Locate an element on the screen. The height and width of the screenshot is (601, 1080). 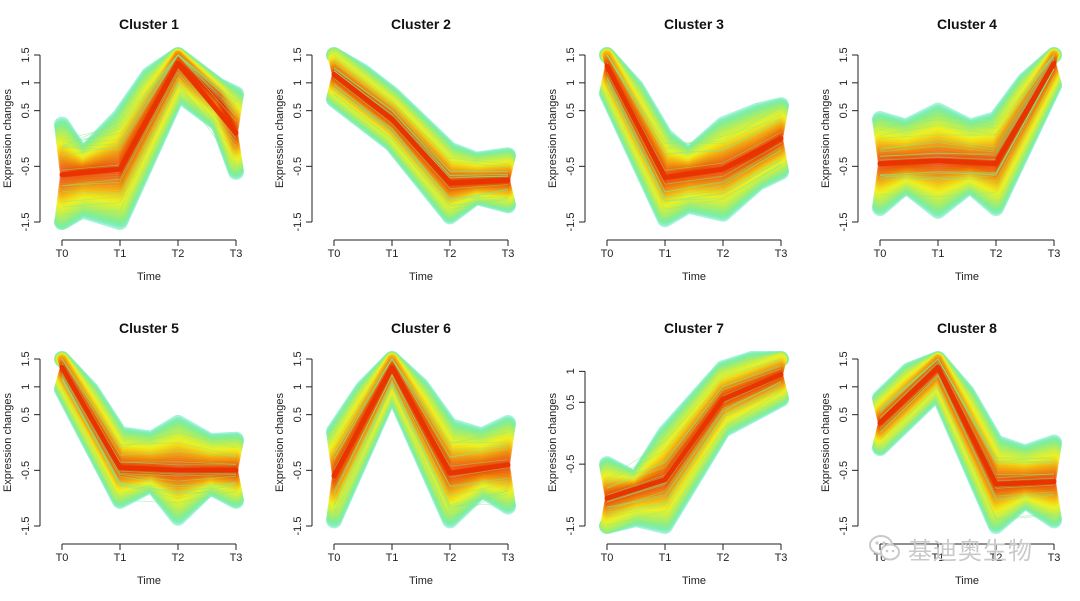
wechat-icon is located at coordinates (884, 548).